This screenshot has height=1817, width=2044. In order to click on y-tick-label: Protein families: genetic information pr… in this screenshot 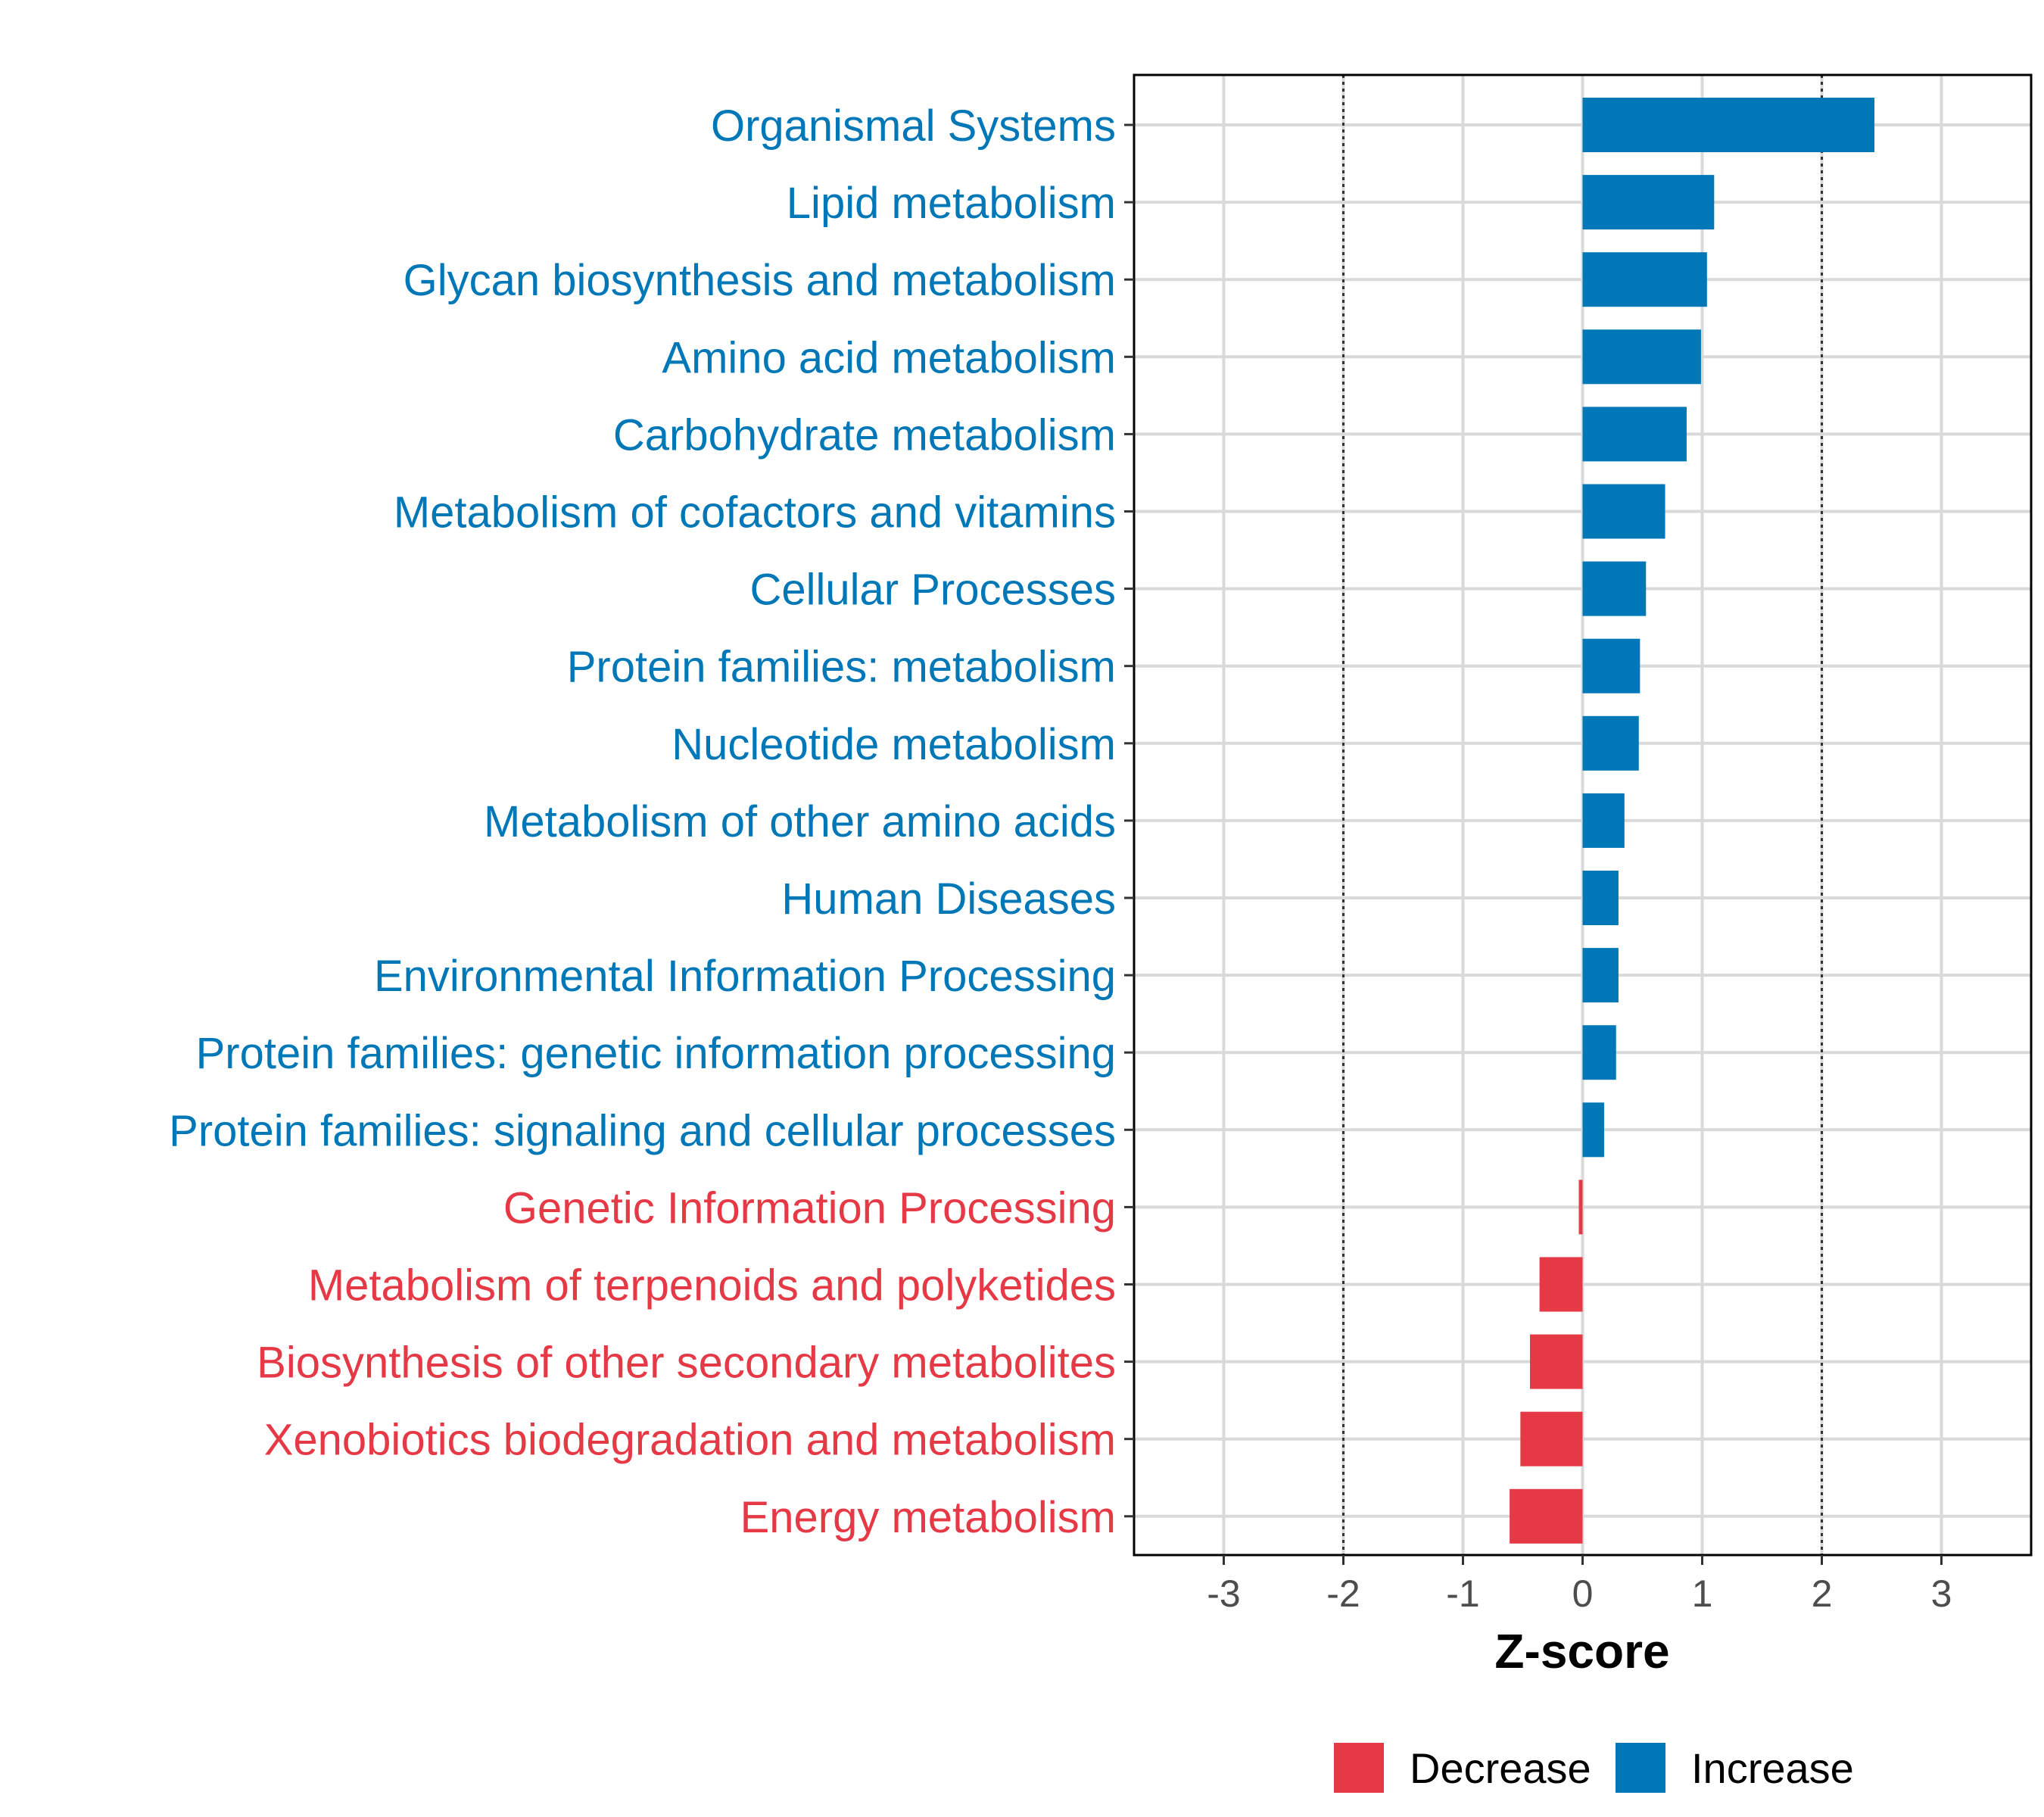, I will do `click(656, 1053)`.